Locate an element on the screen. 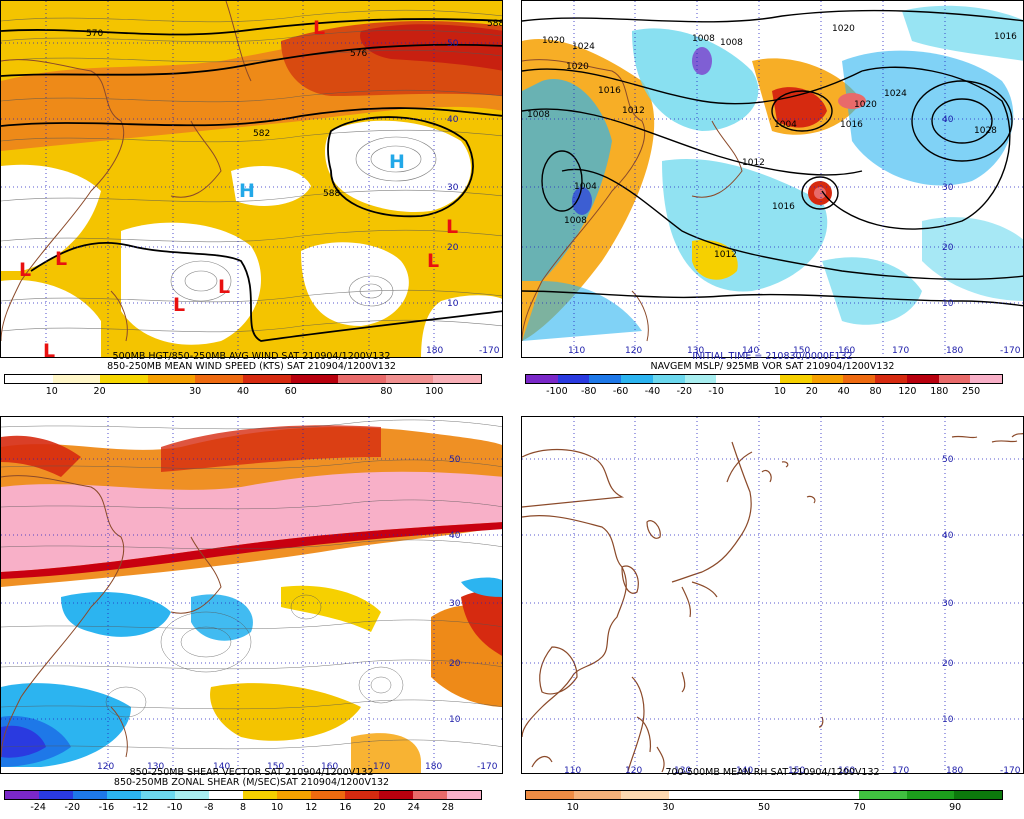  rh-color-bar-ticks: 10 30 50 70 90 is located at coordinates (764, 808).